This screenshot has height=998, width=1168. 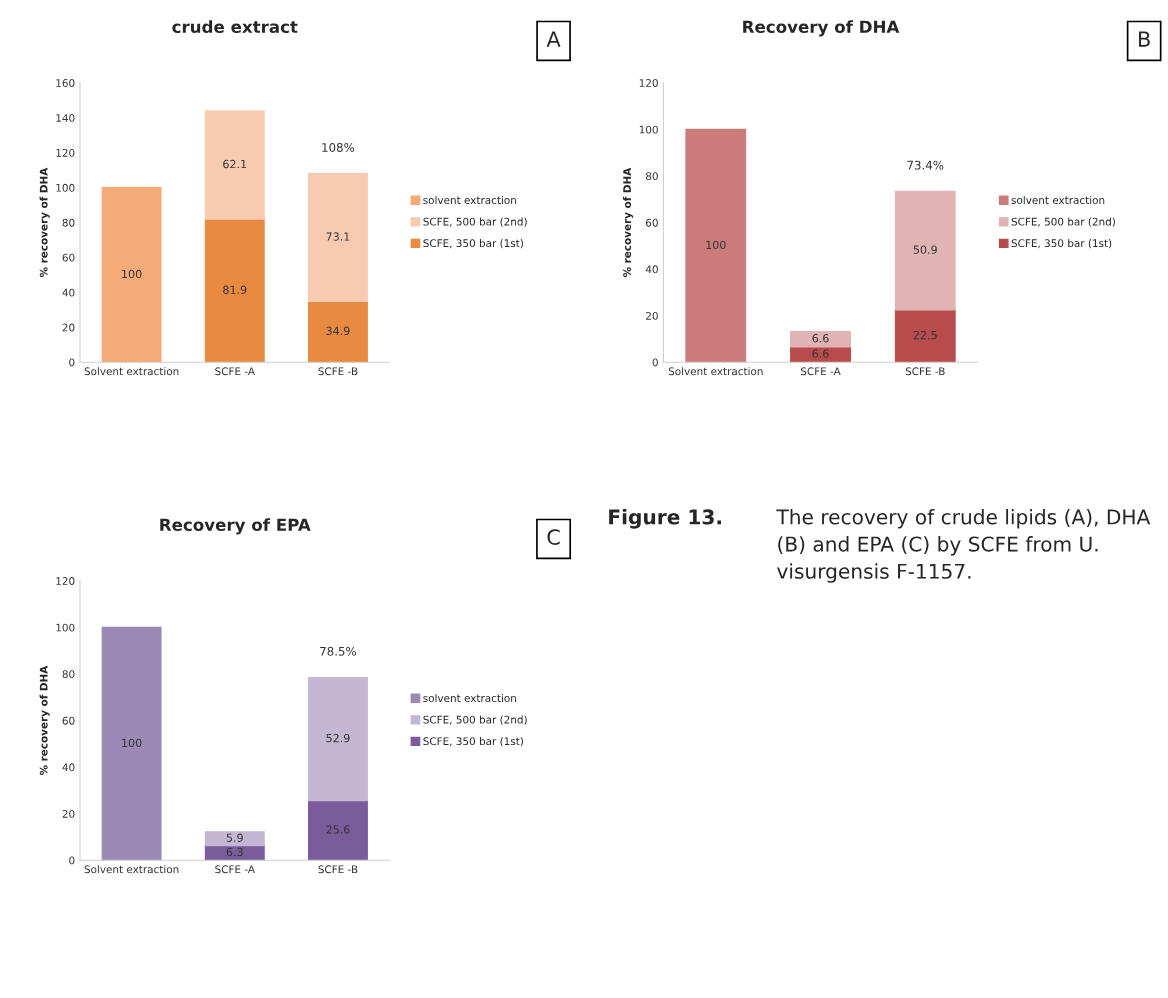 What do you see at coordinates (821, 28) in the screenshot?
I see `chart-title: Recovery of DHA` at bounding box center [821, 28].